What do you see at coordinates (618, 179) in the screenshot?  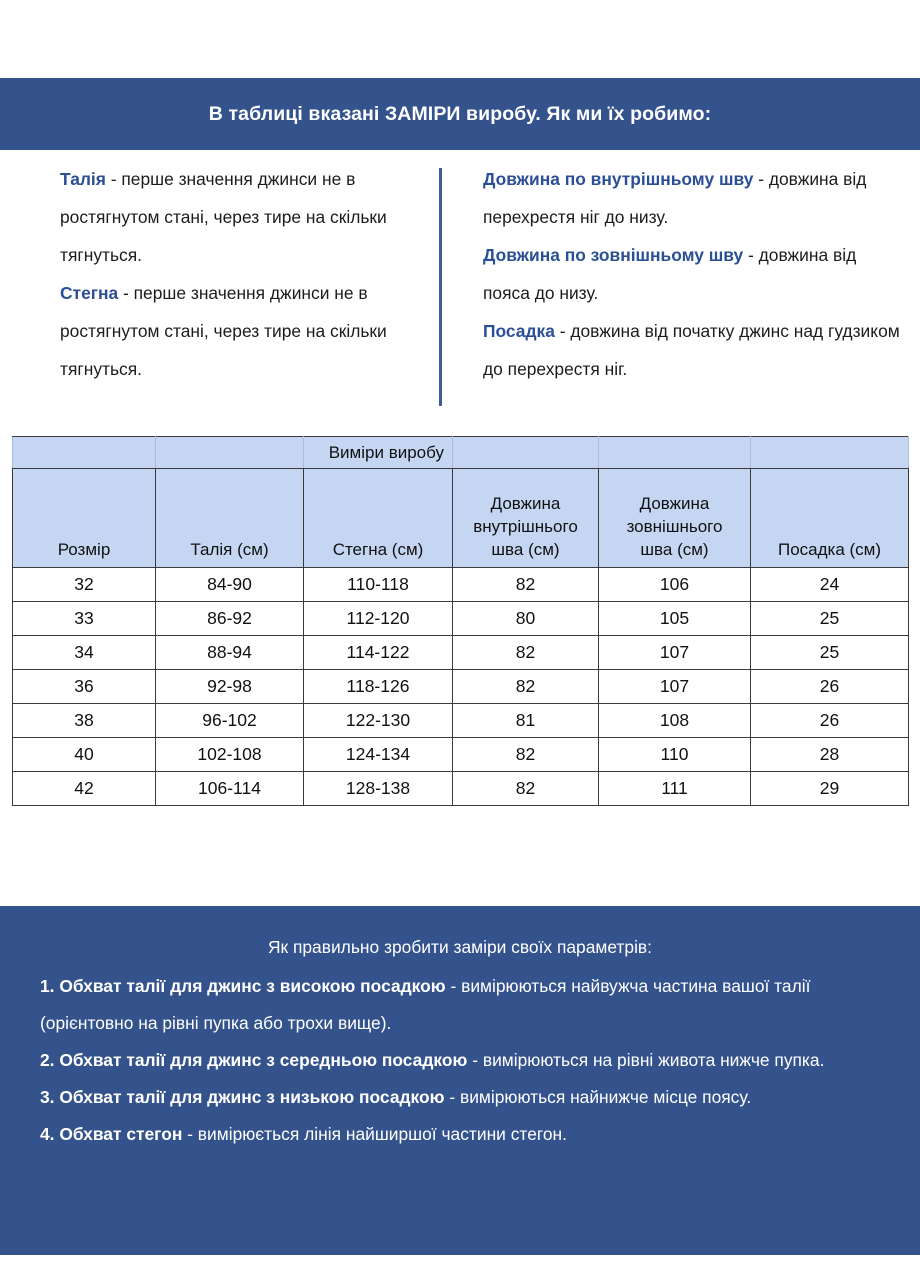 I see `definition-term-inseam: Довжина по внутрішньому шву` at bounding box center [618, 179].